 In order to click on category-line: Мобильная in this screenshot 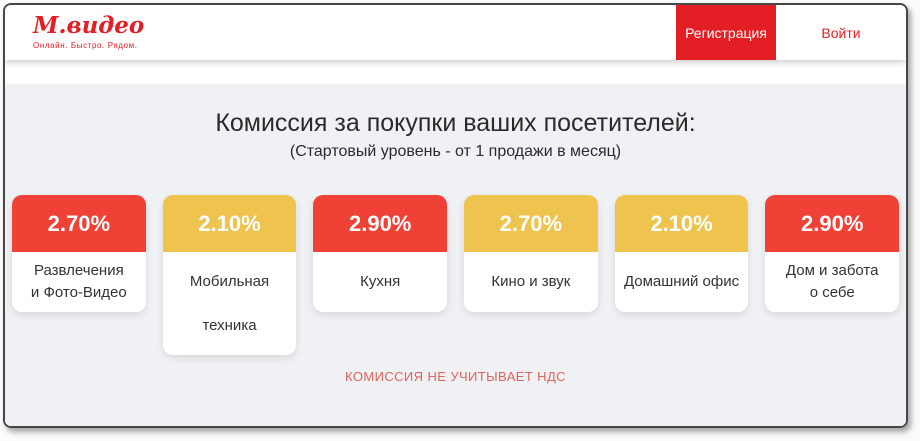, I will do `click(229, 281)`.